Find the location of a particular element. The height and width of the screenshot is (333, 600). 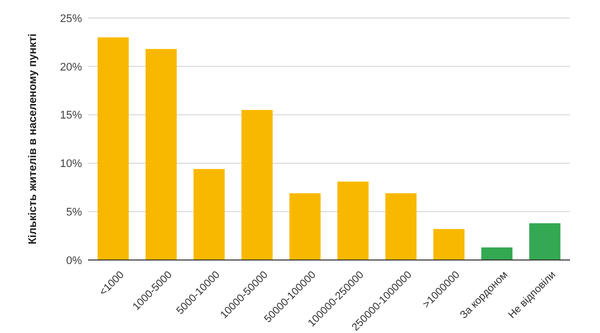

y-tick-label: 0% is located at coordinates (74, 260).